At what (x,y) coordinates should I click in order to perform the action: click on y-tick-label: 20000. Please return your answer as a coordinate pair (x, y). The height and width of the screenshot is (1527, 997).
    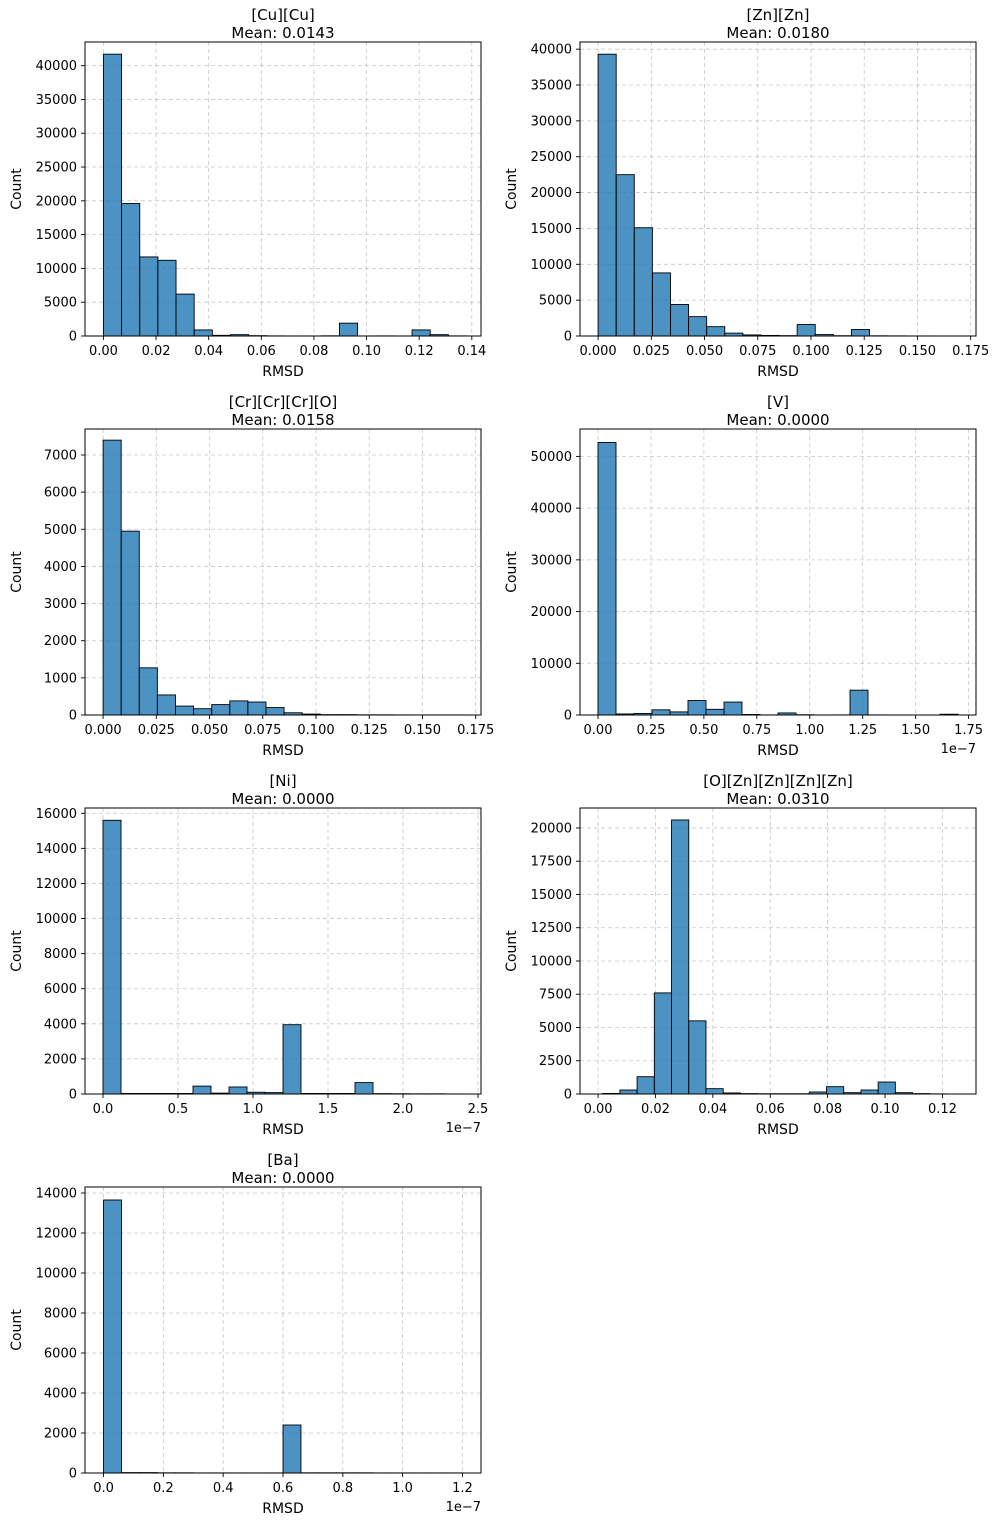
    Looking at the image, I should click on (551, 612).